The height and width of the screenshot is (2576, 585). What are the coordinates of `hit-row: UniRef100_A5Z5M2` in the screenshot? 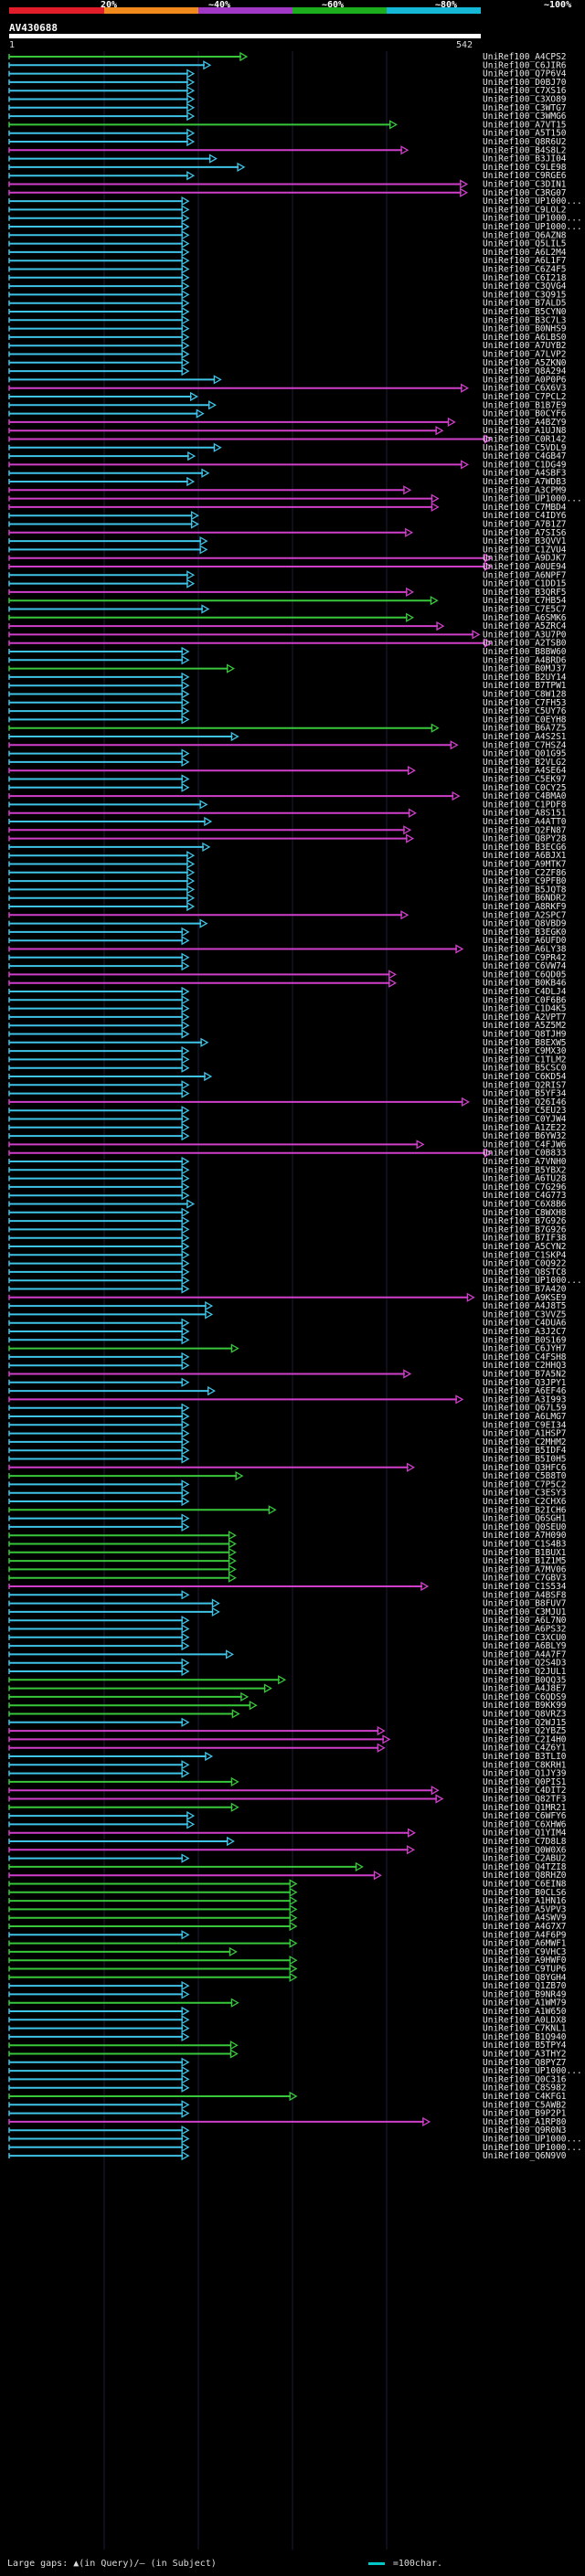 It's located at (287, 1026).